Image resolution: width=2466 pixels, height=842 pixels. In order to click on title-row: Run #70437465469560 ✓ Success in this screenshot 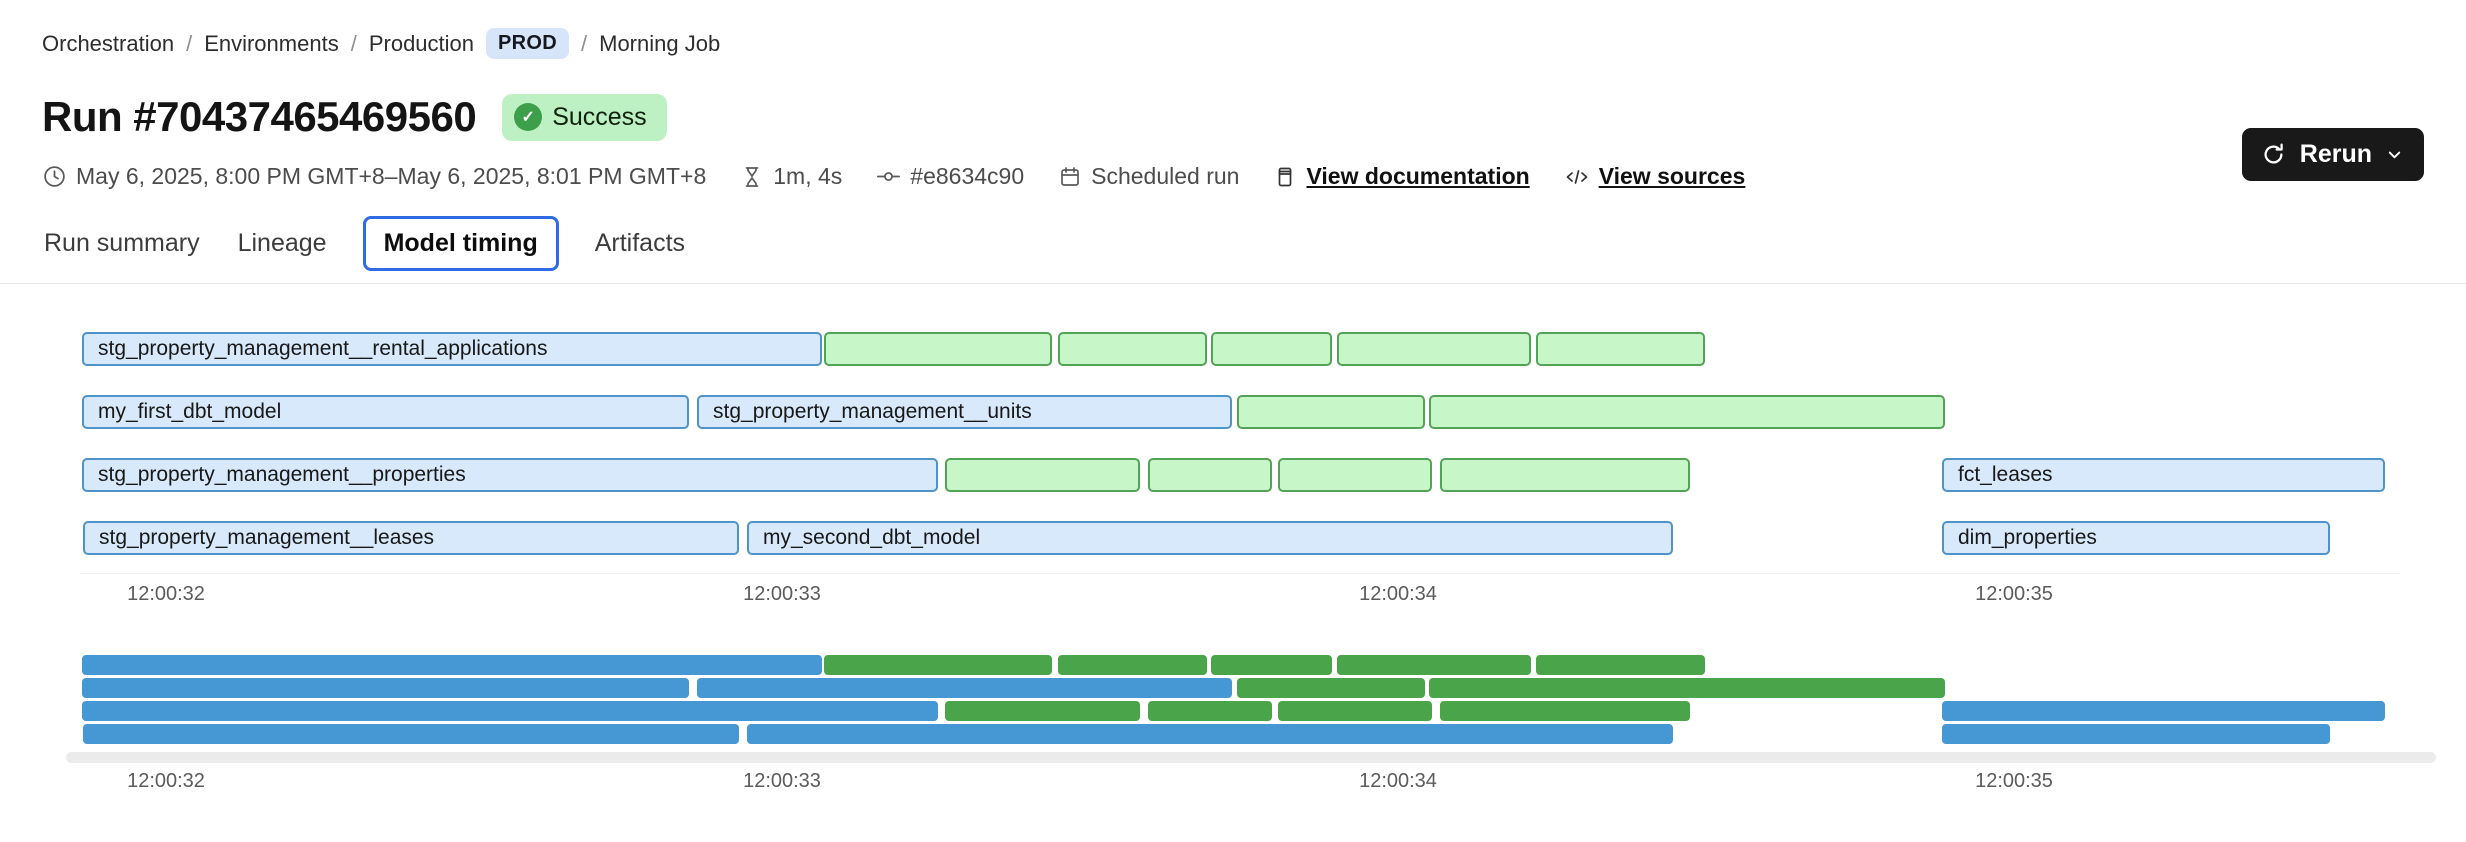, I will do `click(1233, 117)`.